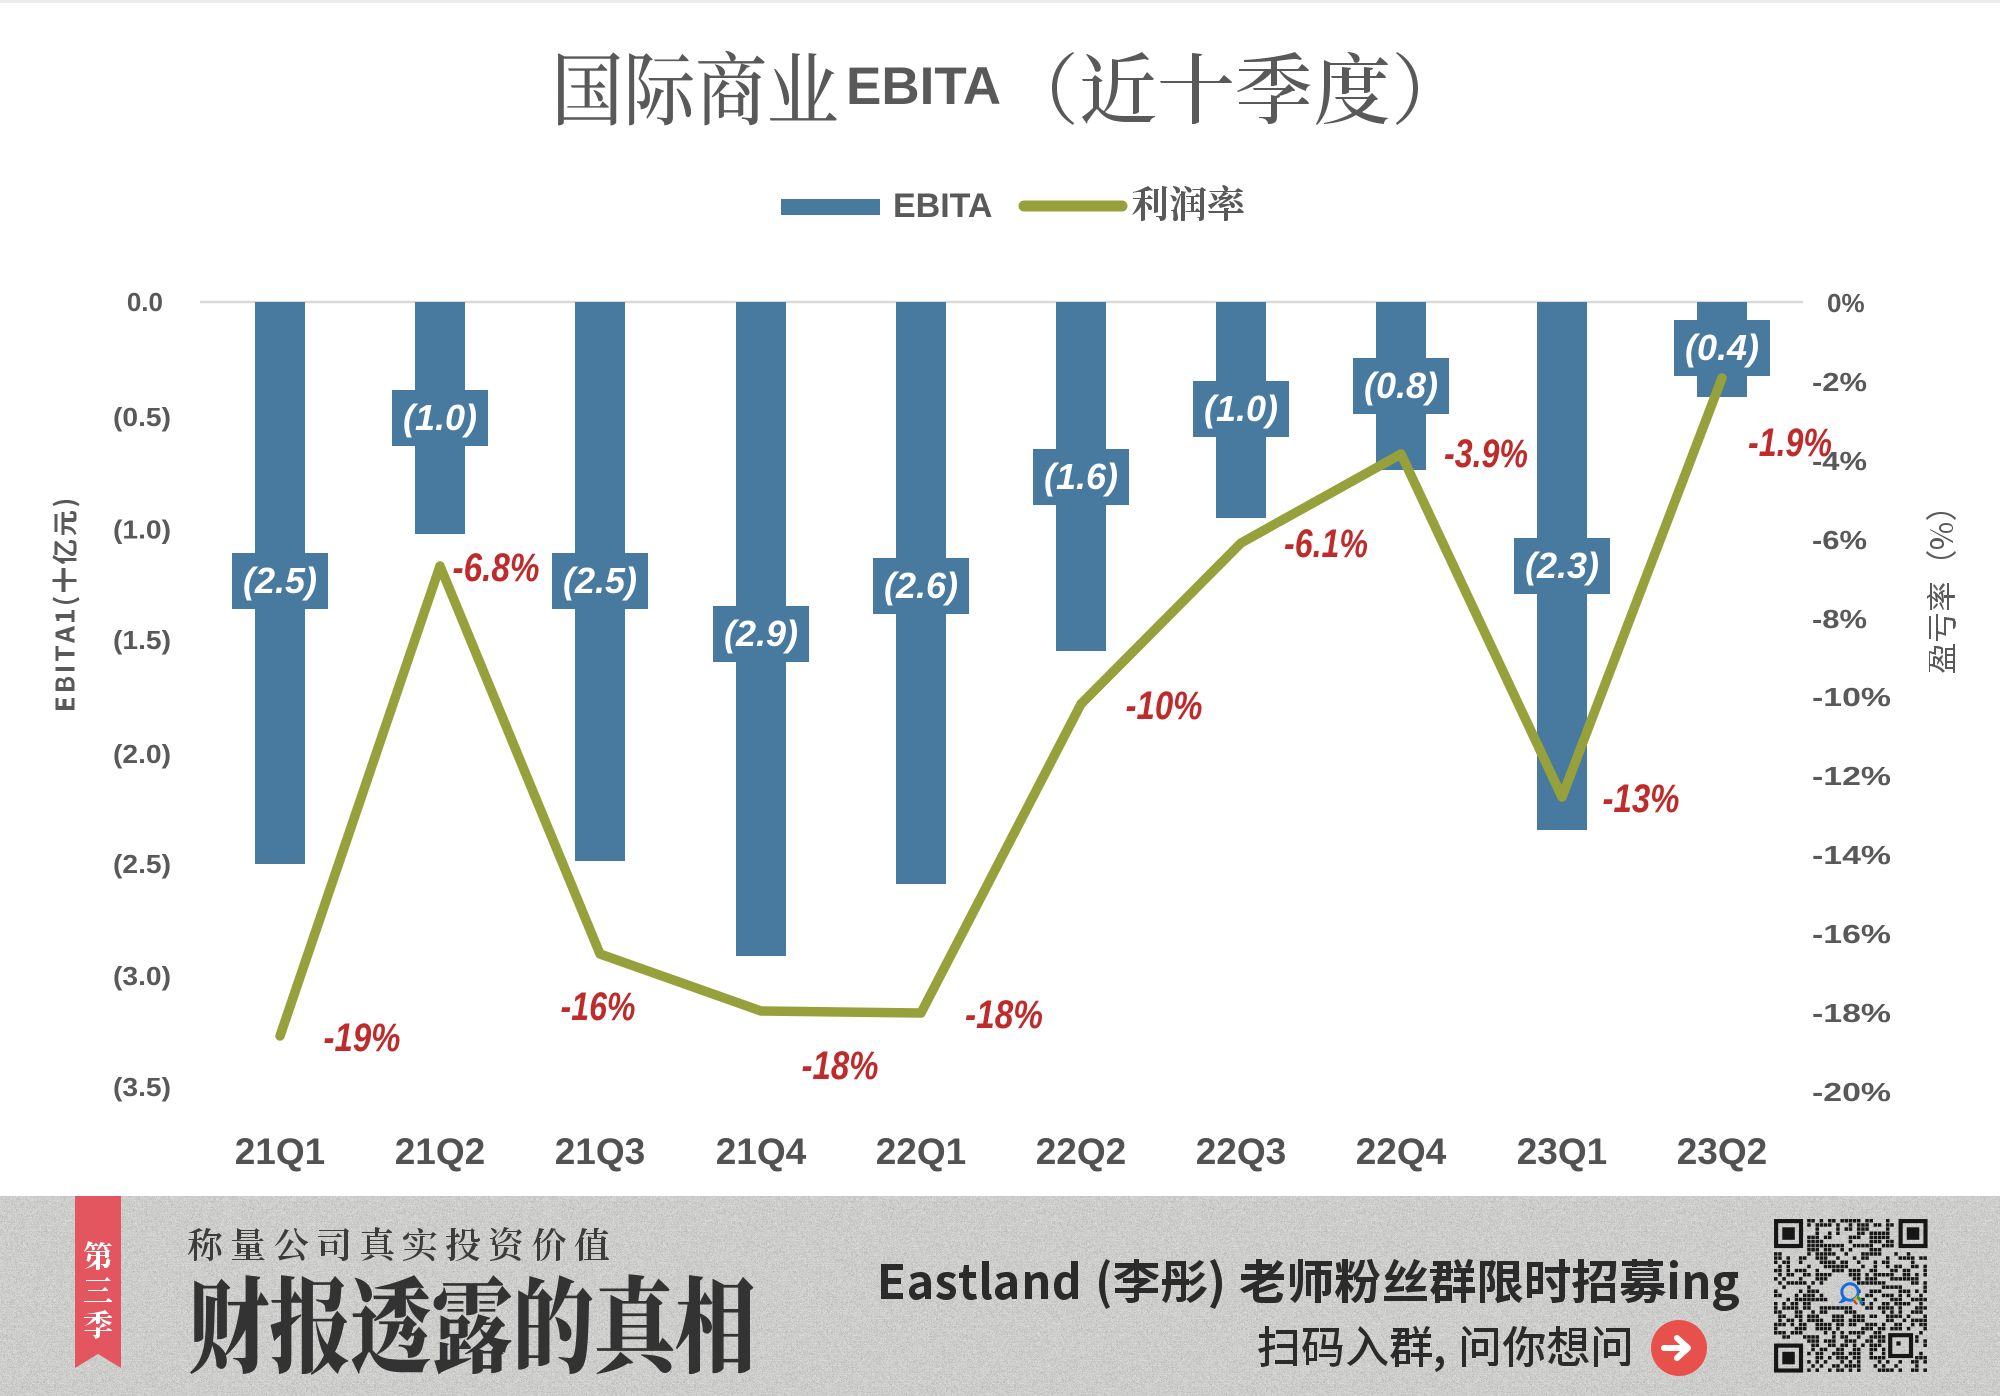  Describe the element at coordinates (145, 302) in the screenshot. I see `svg-text: 0.0` at that location.